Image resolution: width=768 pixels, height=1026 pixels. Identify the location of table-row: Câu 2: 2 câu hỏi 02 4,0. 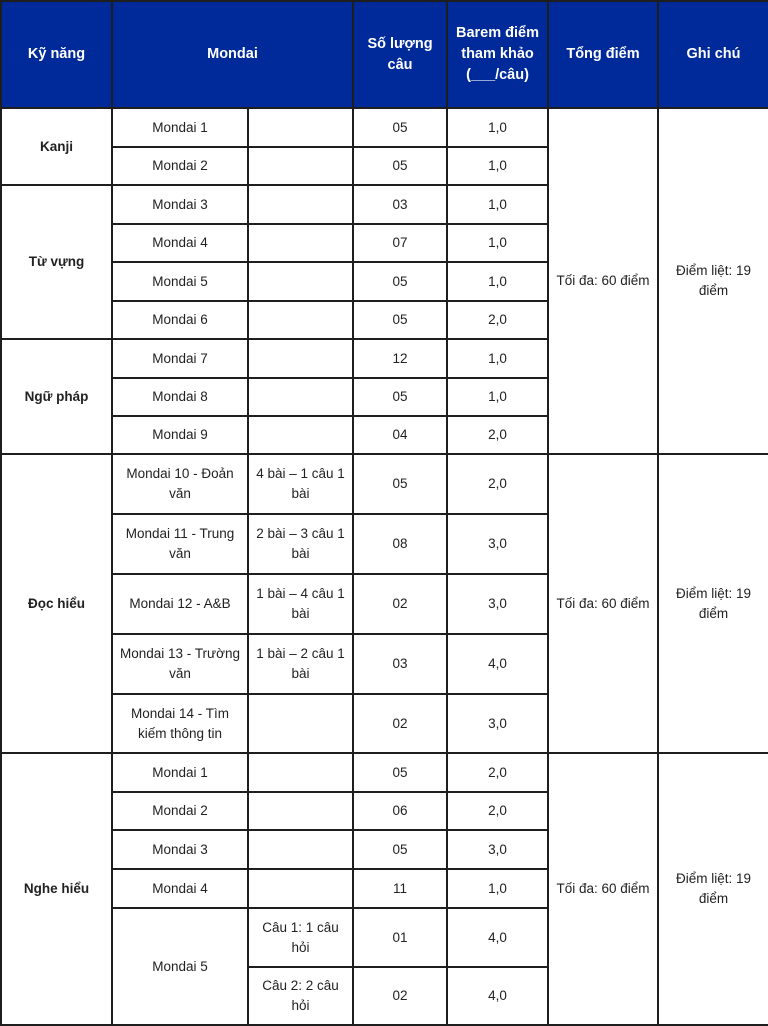
(384, 996).